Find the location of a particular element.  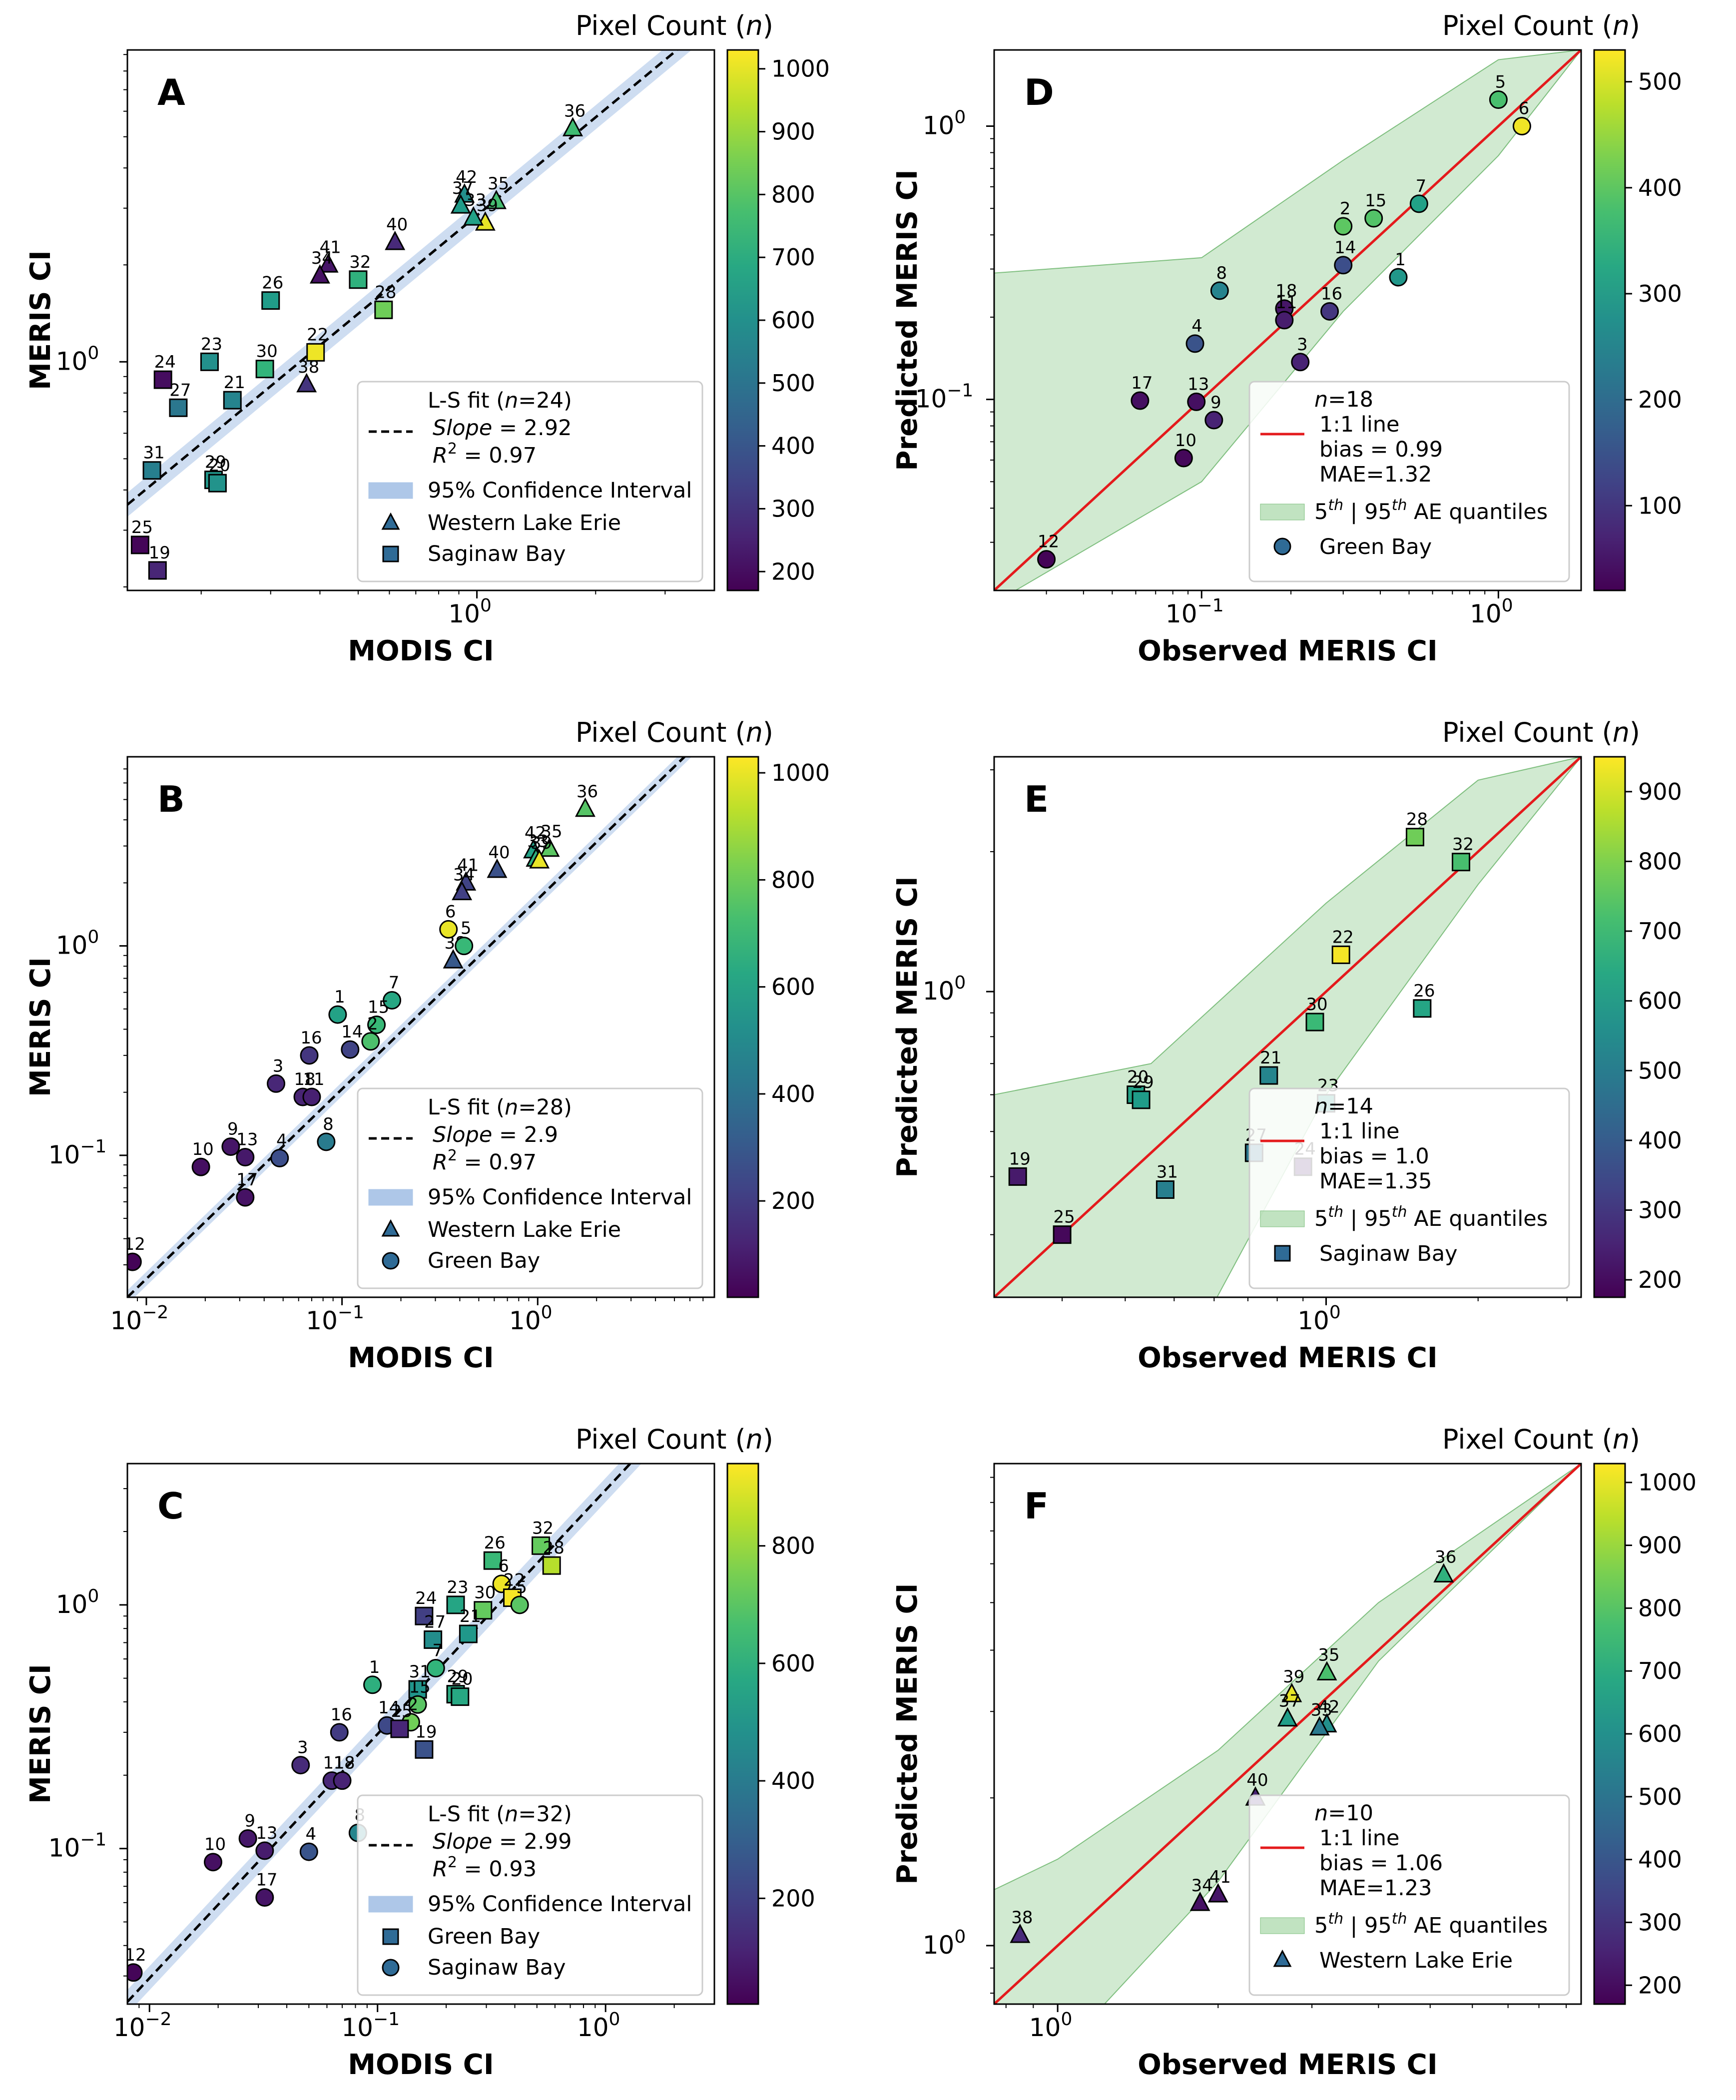

y-axis-label: MERIS CI is located at coordinates (40, 320).